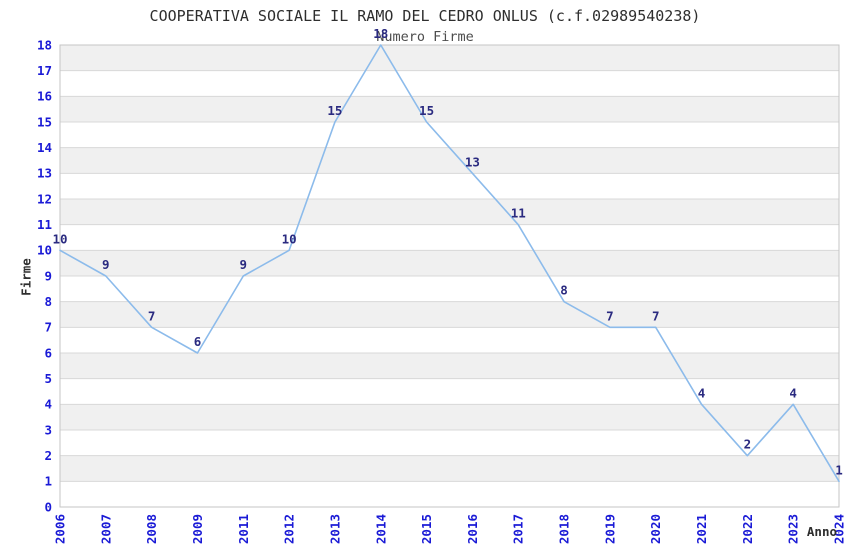  I want to click on svg-text: 2008, so click(151, 529).